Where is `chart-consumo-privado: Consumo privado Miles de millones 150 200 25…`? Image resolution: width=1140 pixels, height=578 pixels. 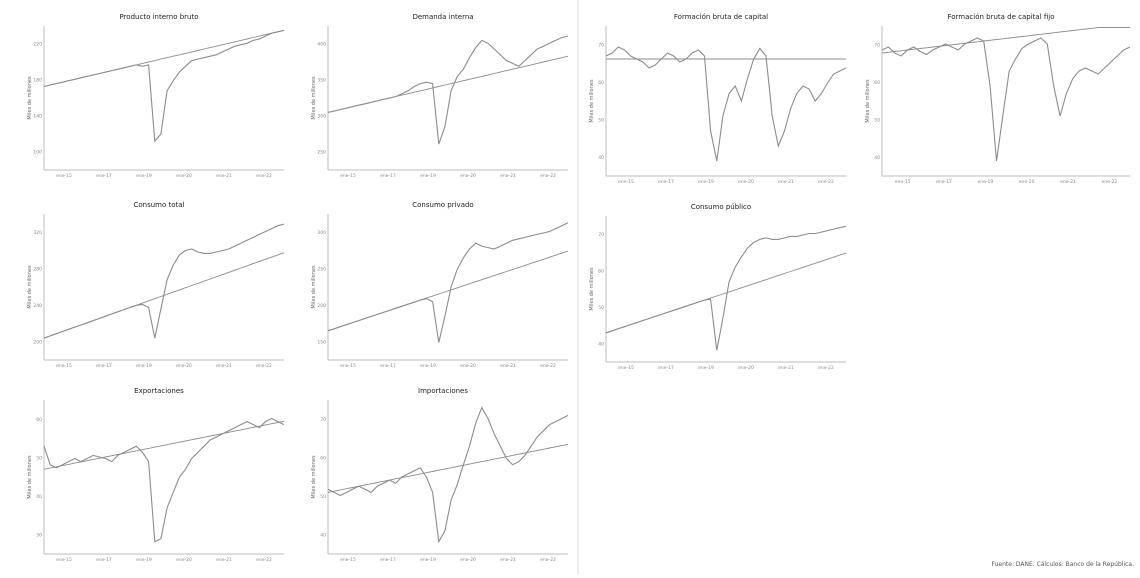
chart-consumo-privado: Consumo privado Miles de millones 150 200 25… is located at coordinates (440, 285).